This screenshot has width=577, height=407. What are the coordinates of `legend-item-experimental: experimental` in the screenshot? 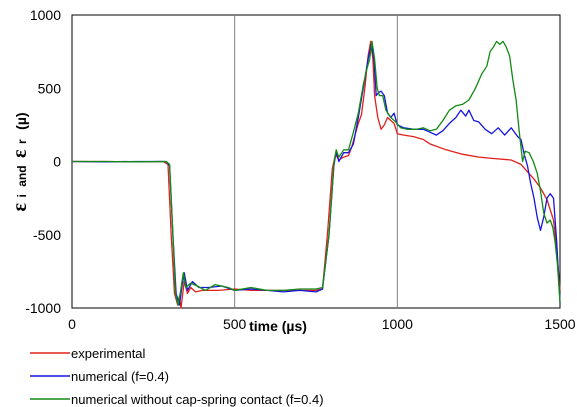 It's located at (88, 353).